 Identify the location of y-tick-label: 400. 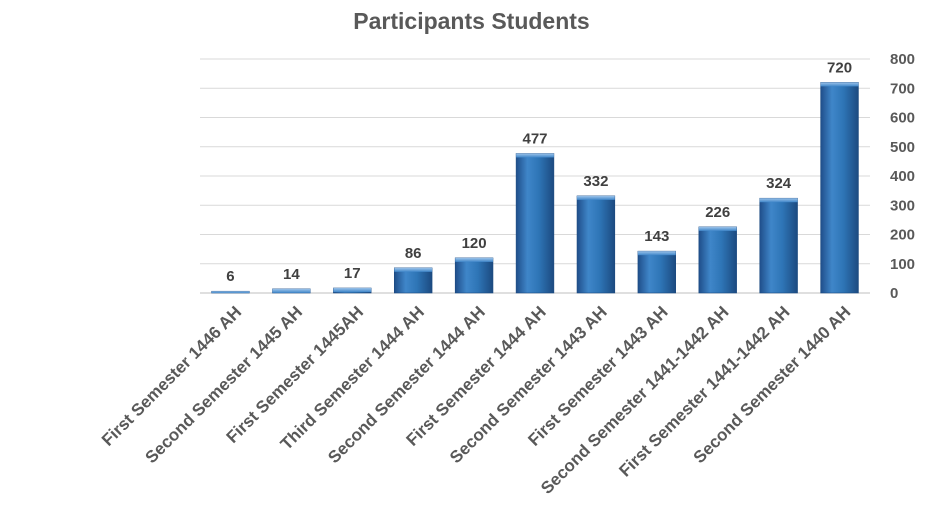
(902, 176).